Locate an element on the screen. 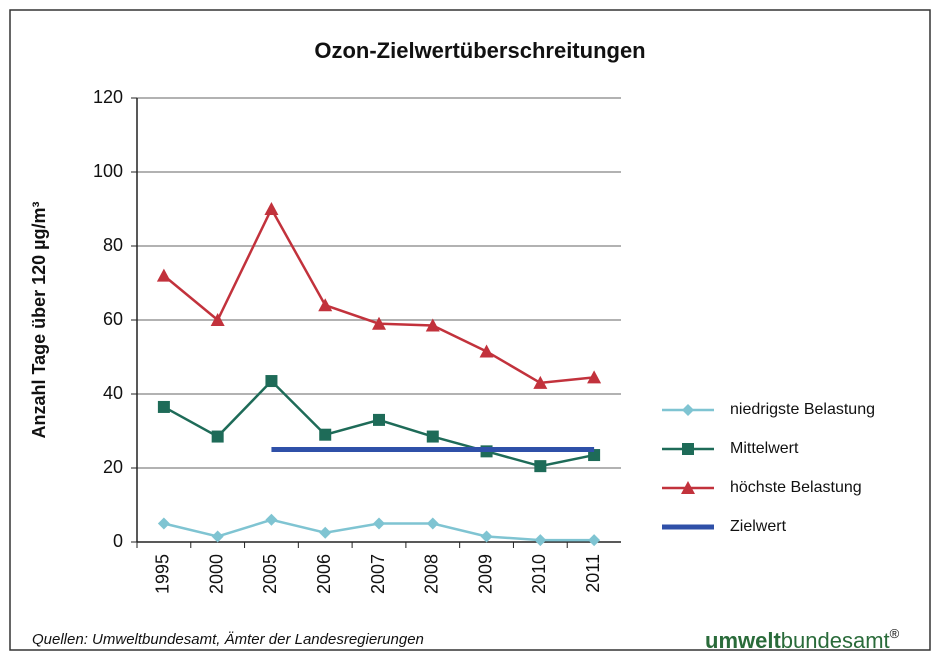 This screenshot has width=939, height=666. legend-label: niedrigste Belastung is located at coordinates (802, 409).